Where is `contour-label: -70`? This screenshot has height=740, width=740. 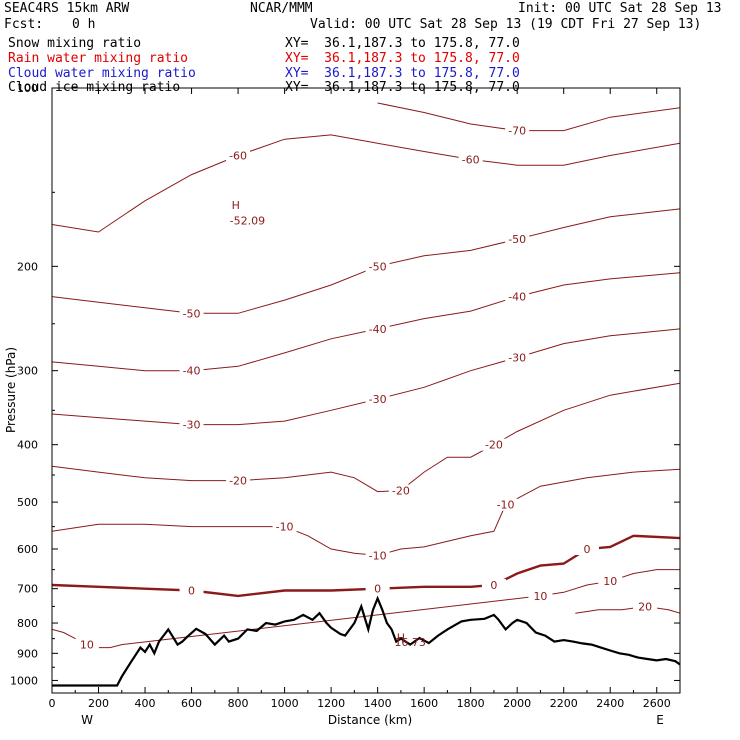 contour-label: -70 is located at coordinates (517, 131).